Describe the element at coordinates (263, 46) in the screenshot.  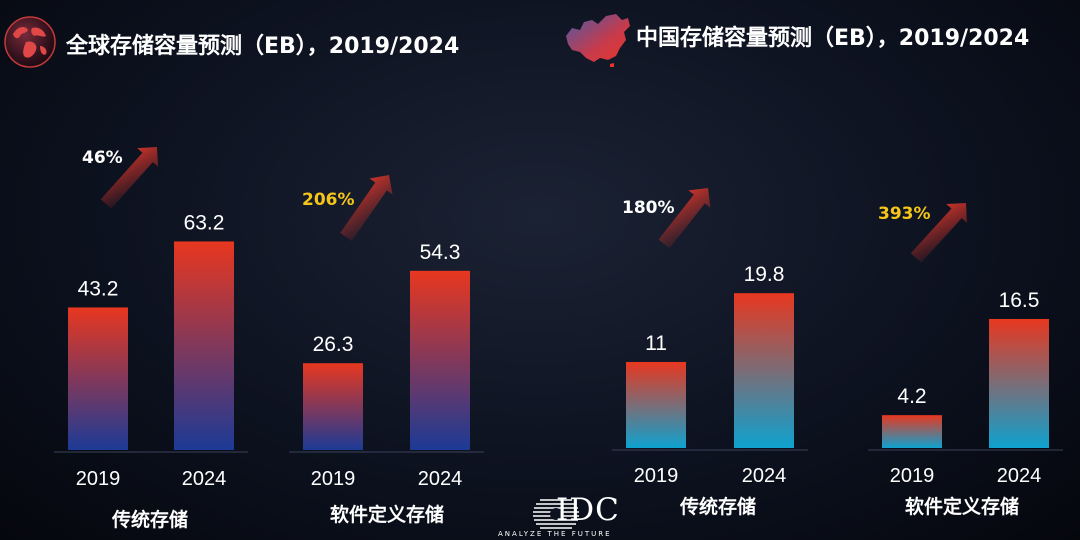
I see `chart-title-global: 全球存储容量预测（EB），2019/2024` at that location.